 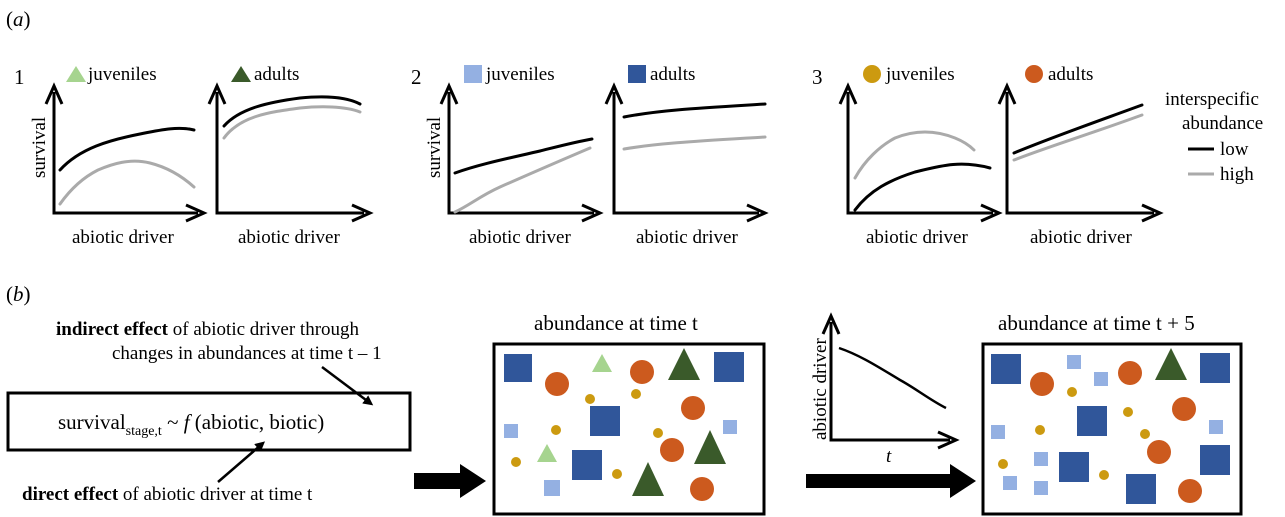 What do you see at coordinates (872, 74) in the screenshot?
I see `juvenile-circle-marker` at bounding box center [872, 74].